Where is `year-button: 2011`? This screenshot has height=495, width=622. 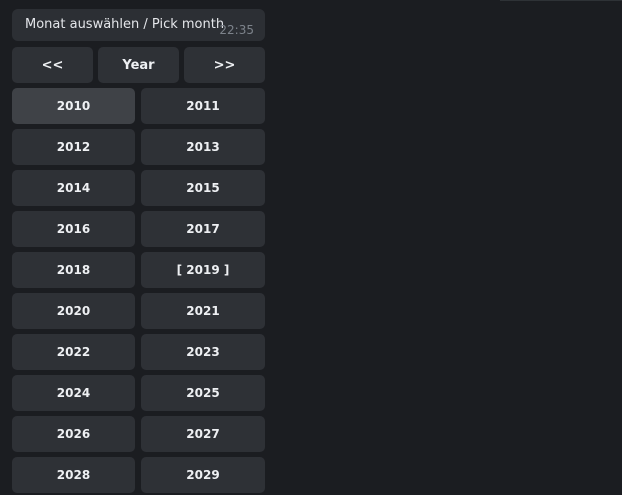
year-button: 2011 is located at coordinates (203, 106).